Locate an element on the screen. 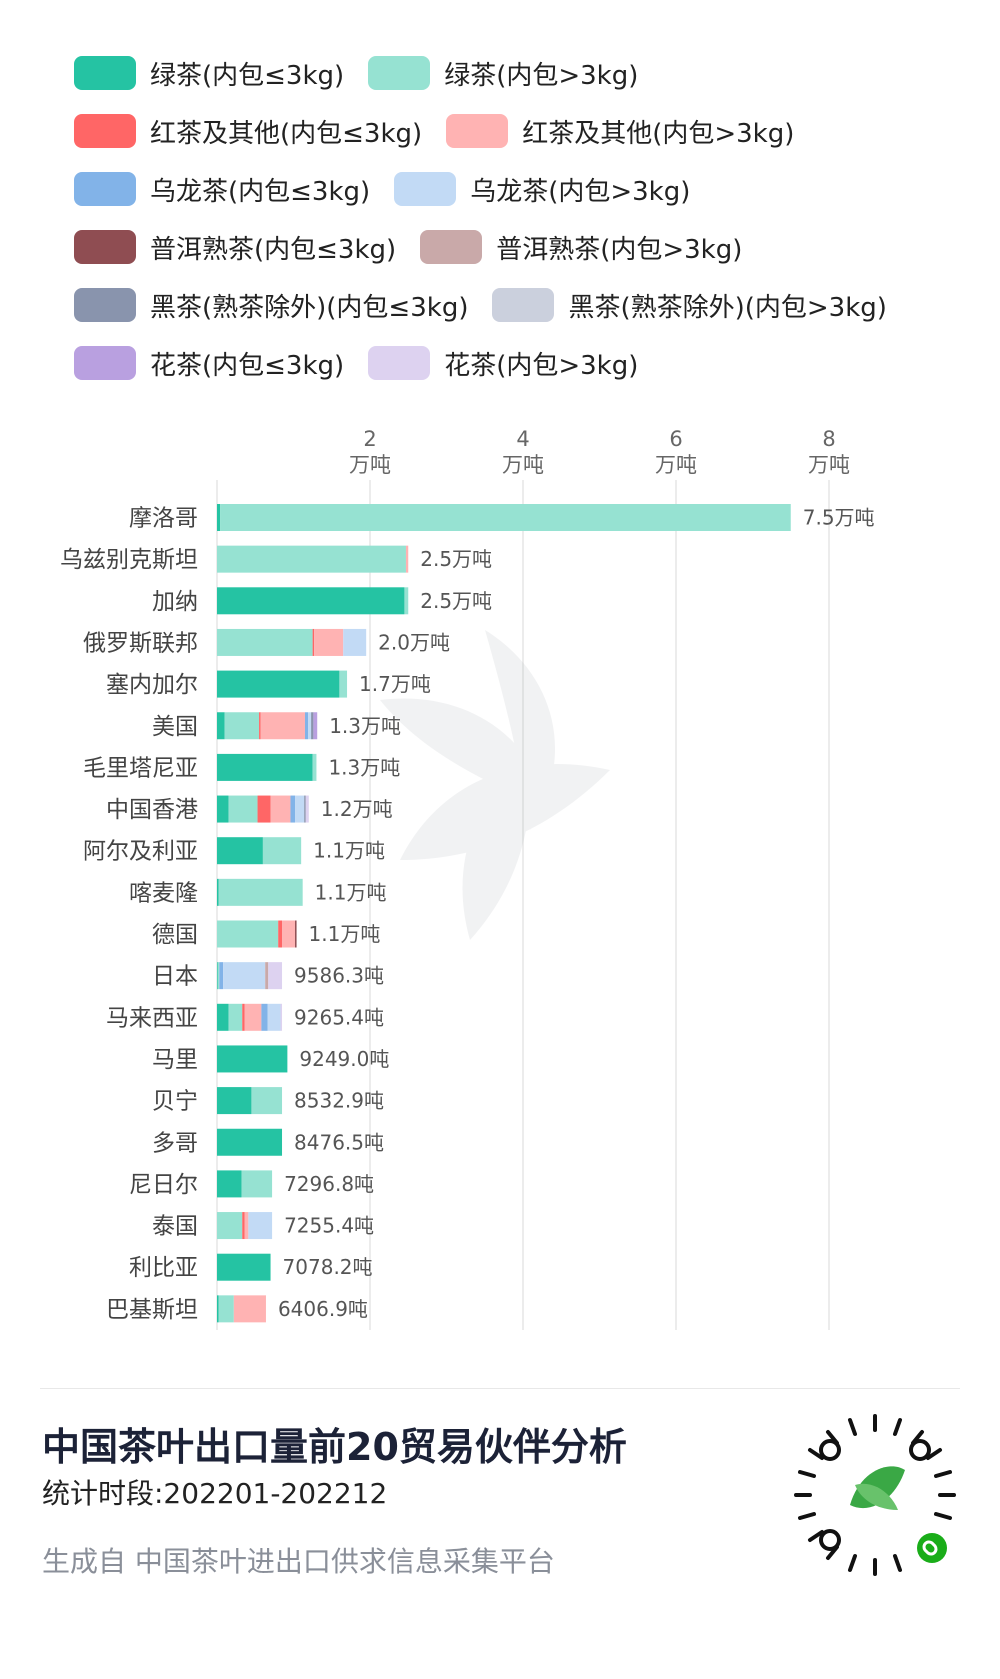  bar-total-label: 1.7万吨 is located at coordinates (395, 684).